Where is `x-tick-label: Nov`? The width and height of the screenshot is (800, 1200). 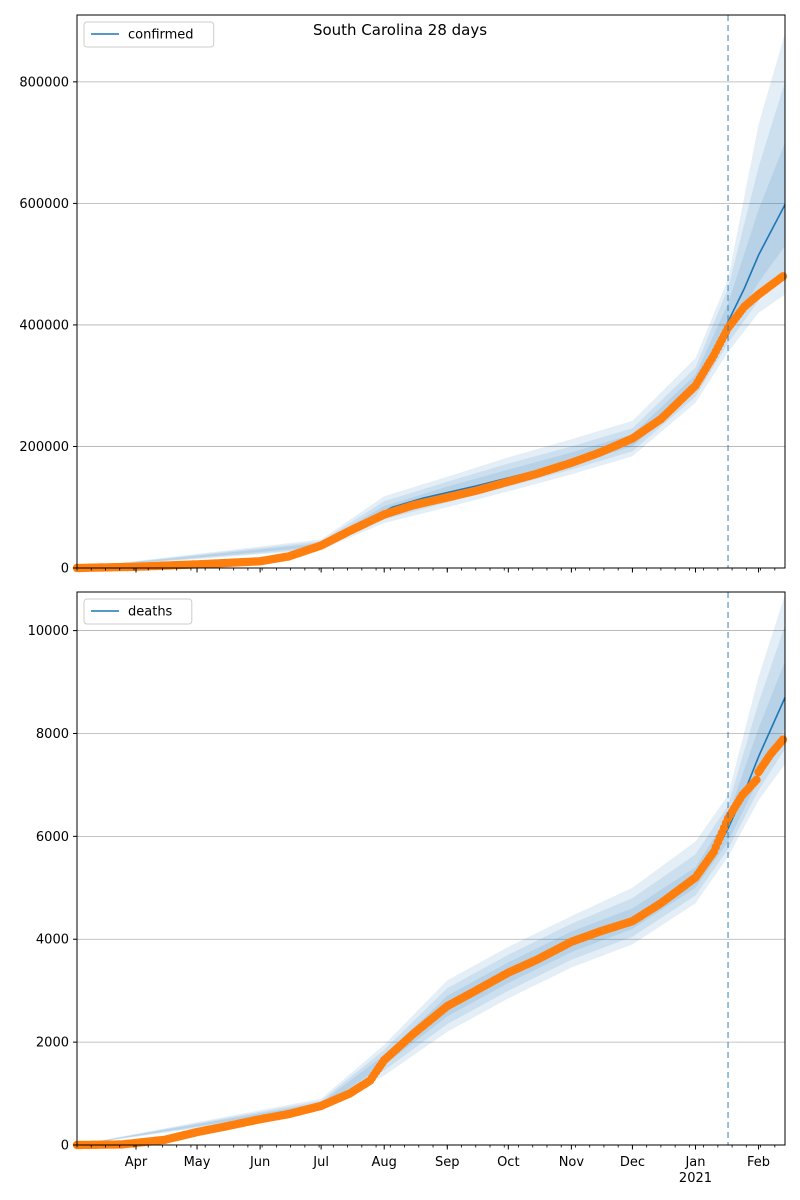 x-tick-label: Nov is located at coordinates (572, 1162).